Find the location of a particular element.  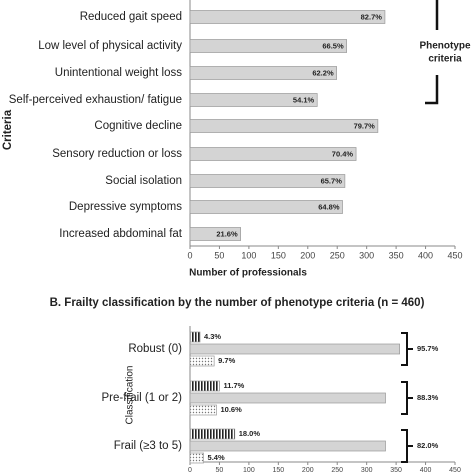

x-axis-label: Number of professionals is located at coordinates (248, 273).